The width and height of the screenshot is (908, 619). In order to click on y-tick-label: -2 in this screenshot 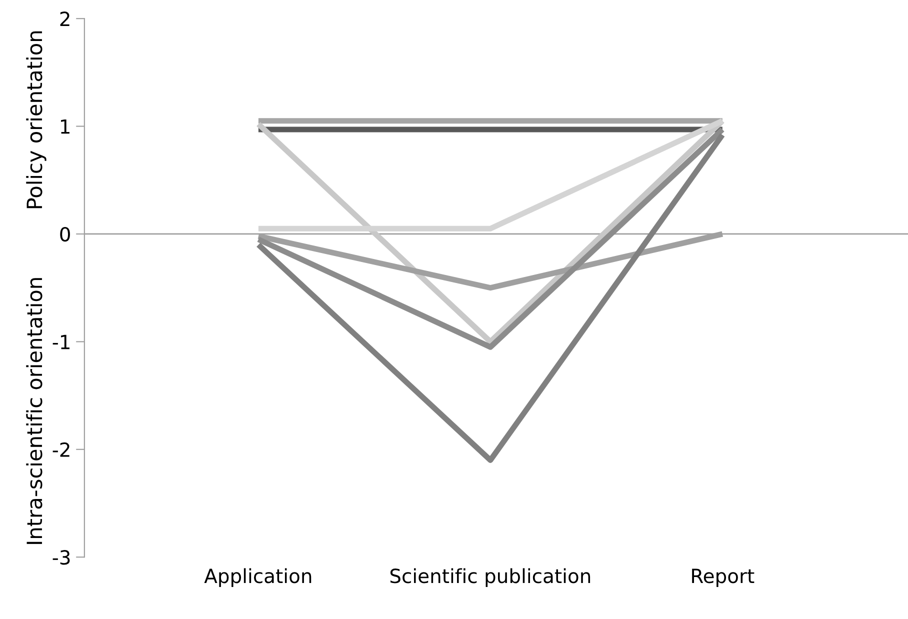, I will do `click(61, 449)`.